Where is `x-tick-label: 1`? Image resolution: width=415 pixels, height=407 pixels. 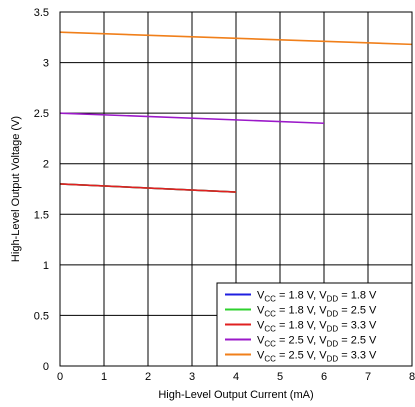
x-tick-label: 1 is located at coordinates (104, 377).